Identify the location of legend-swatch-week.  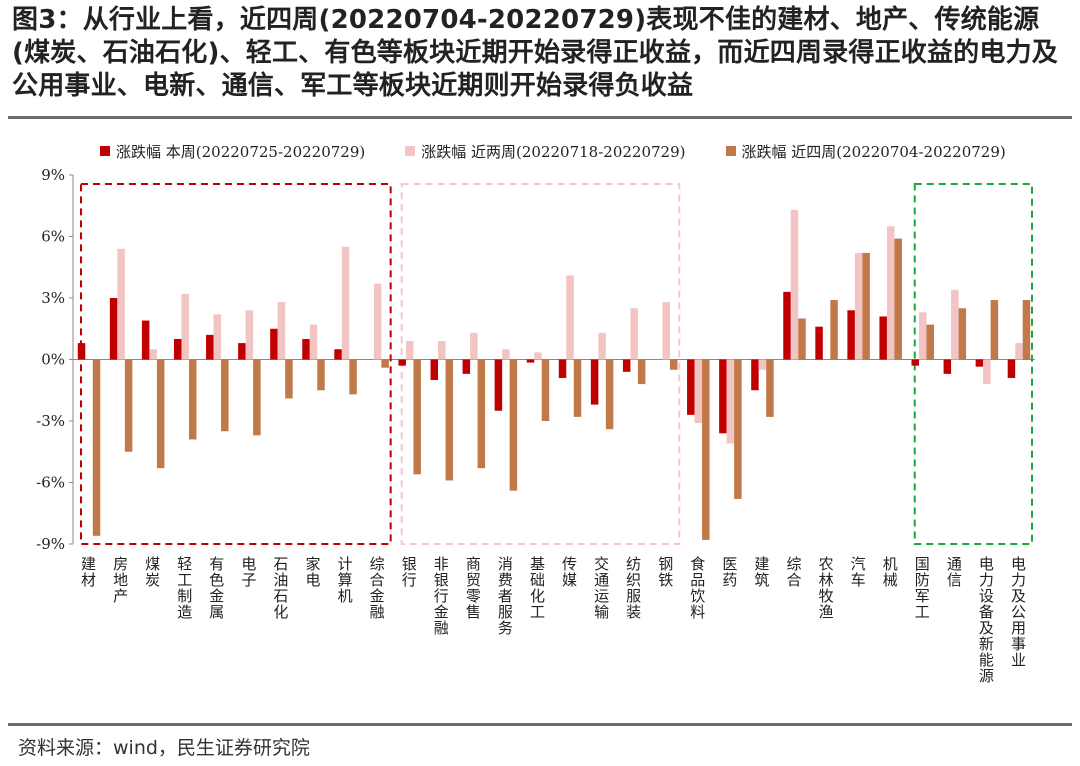
(105, 151).